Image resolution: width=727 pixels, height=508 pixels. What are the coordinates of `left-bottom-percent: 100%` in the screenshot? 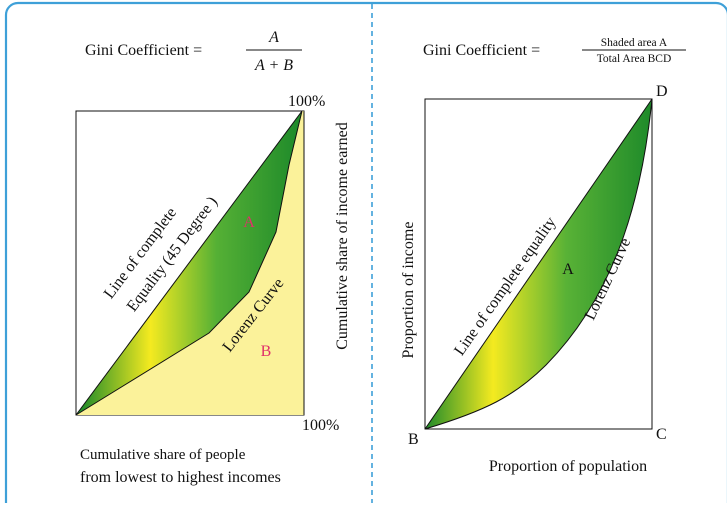 It's located at (320, 425).